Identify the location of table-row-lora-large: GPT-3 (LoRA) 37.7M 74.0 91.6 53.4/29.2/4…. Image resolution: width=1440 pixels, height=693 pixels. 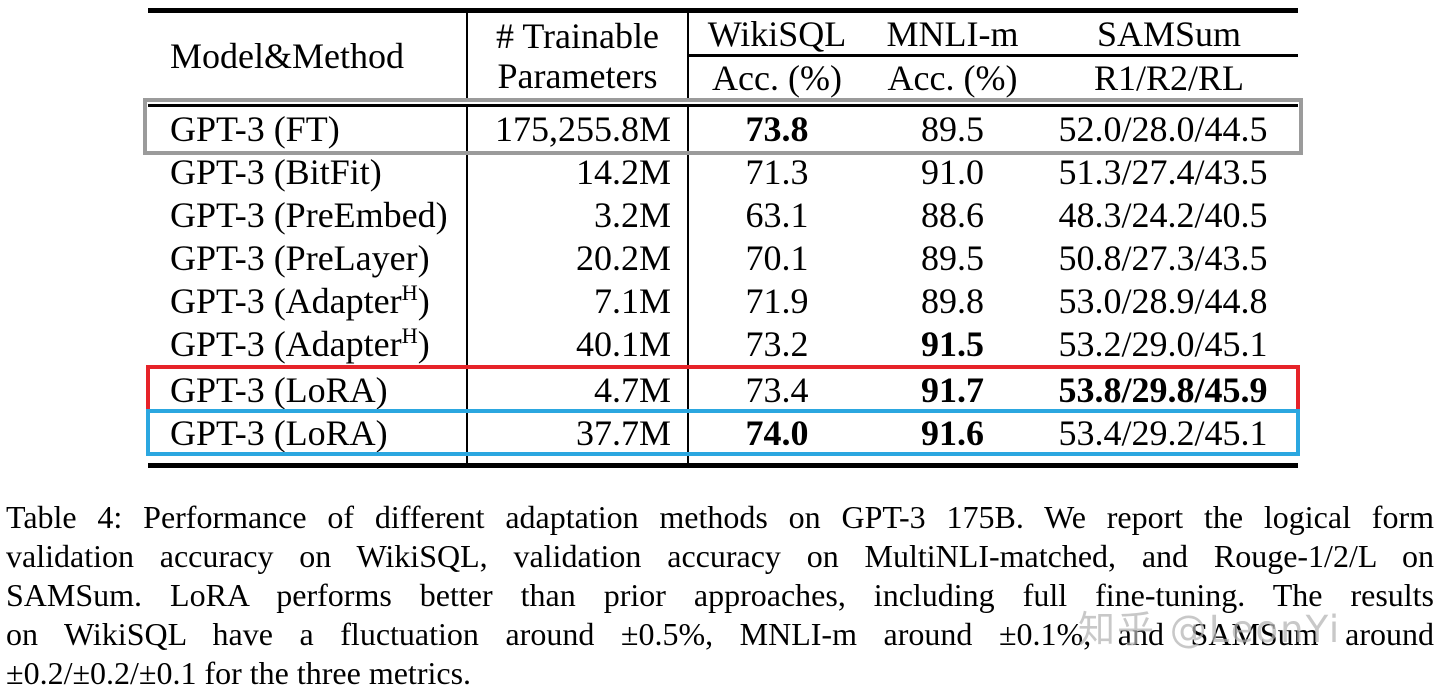
(723, 432).